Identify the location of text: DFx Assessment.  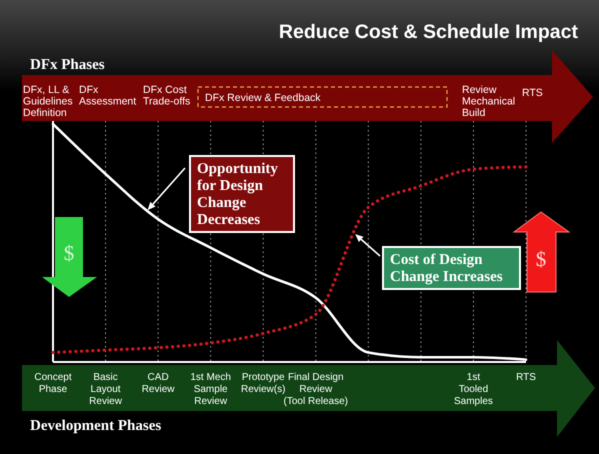
(107, 96).